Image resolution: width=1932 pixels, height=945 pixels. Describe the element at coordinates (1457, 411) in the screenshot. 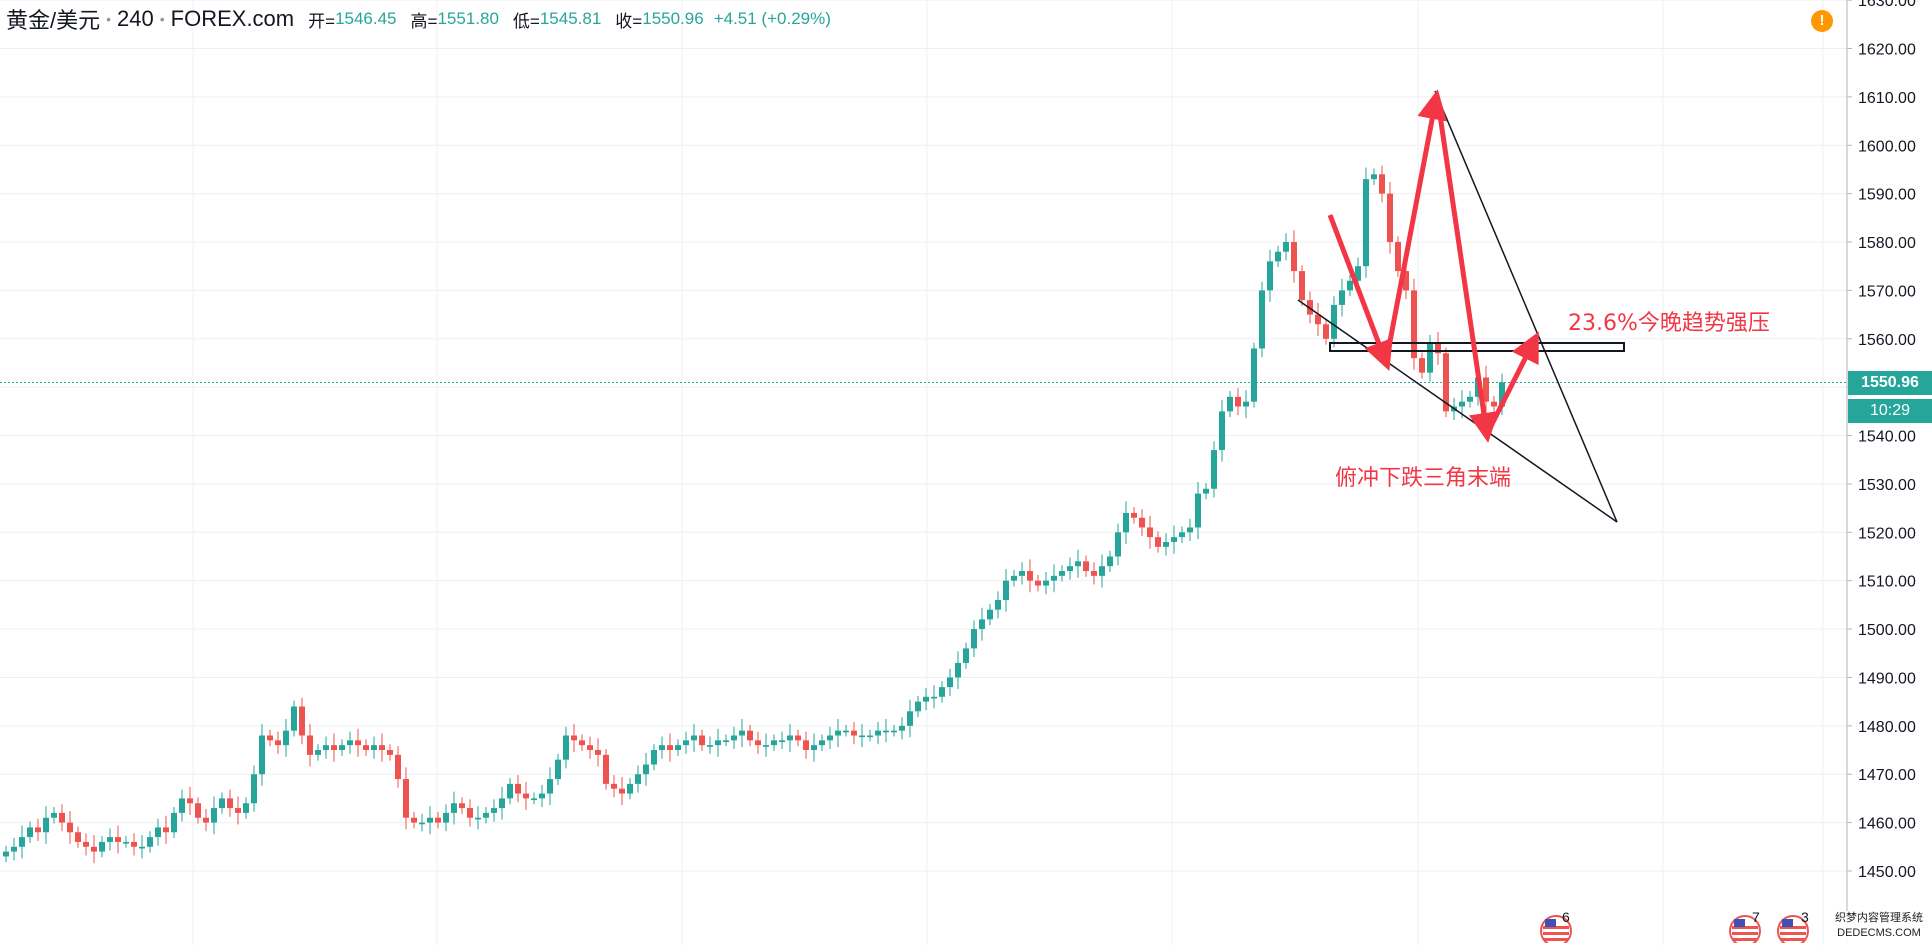

I see `lower-trendline` at that location.